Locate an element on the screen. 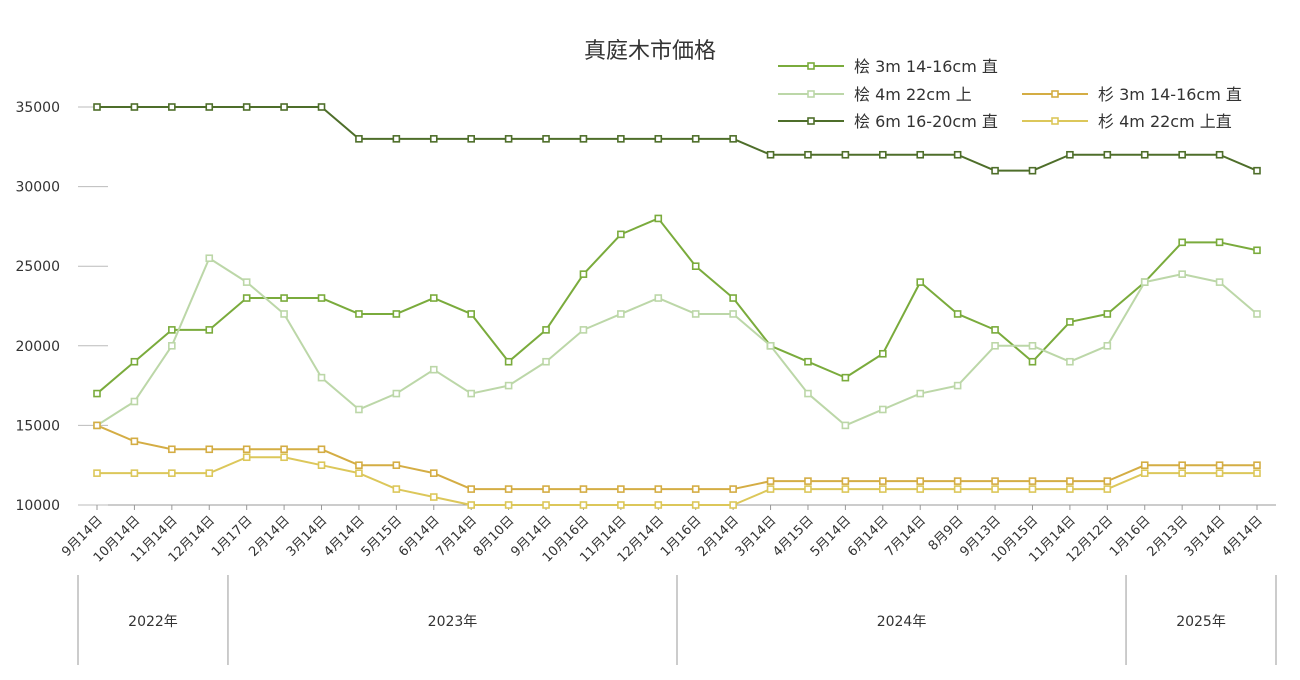 The width and height of the screenshot is (1300, 680). chart-title: 真庭木市価格 is located at coordinates (650, 51).